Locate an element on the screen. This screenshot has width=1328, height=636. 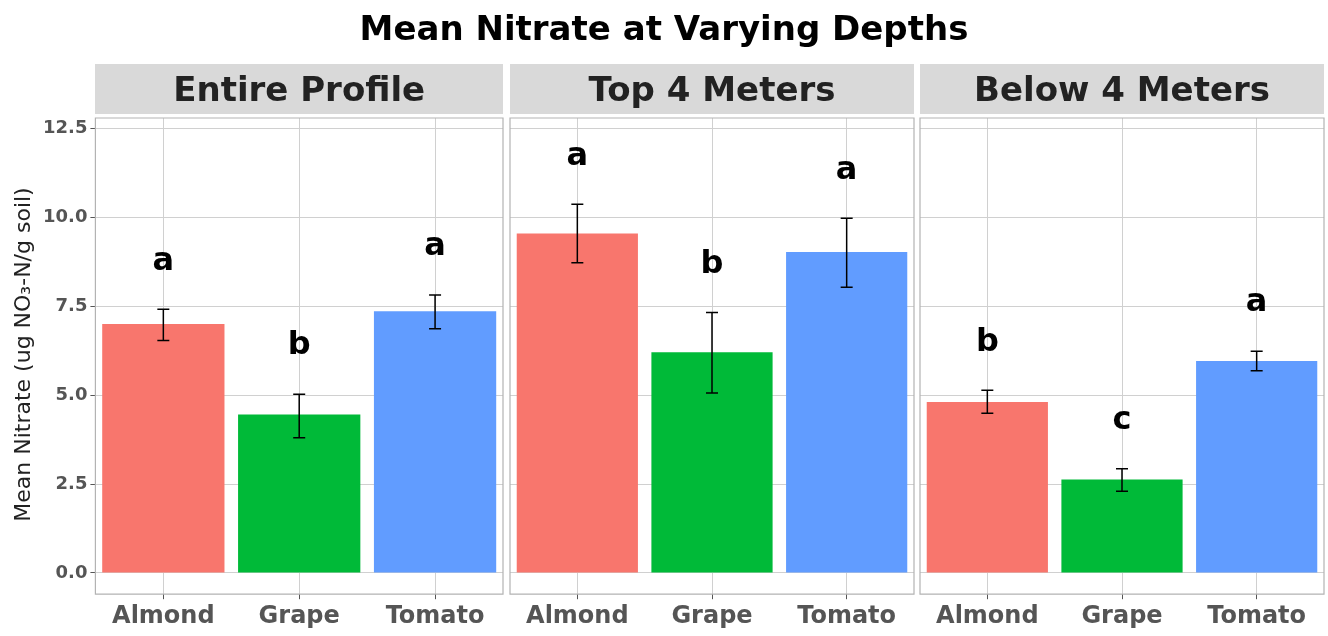
y-tick-label: 7.5 is located at coordinates (71, 305).